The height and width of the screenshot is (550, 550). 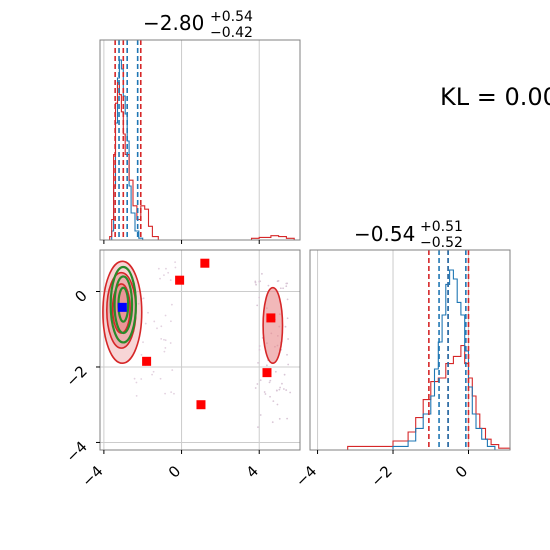 I want to click on param2-red-histogram, so click(x=410, y=398).